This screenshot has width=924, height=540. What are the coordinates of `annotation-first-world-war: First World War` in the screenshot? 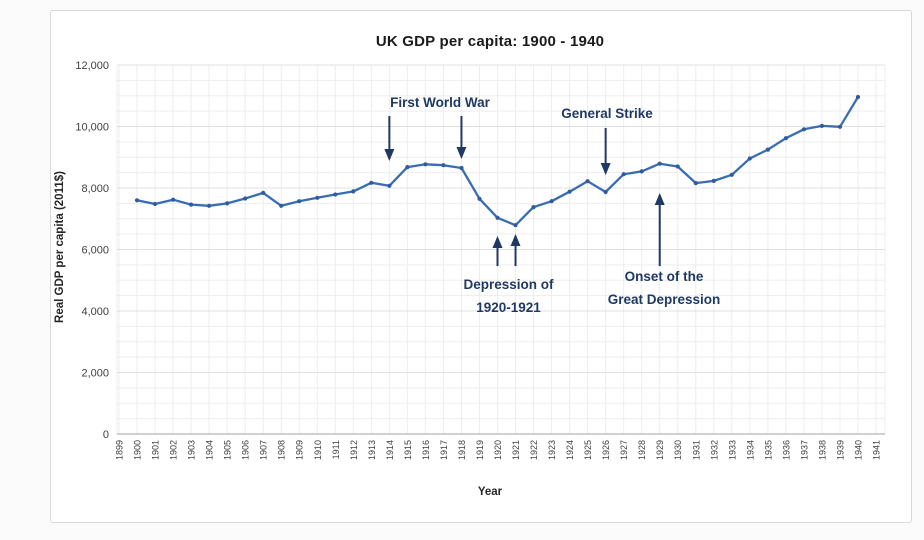 It's located at (440, 102).